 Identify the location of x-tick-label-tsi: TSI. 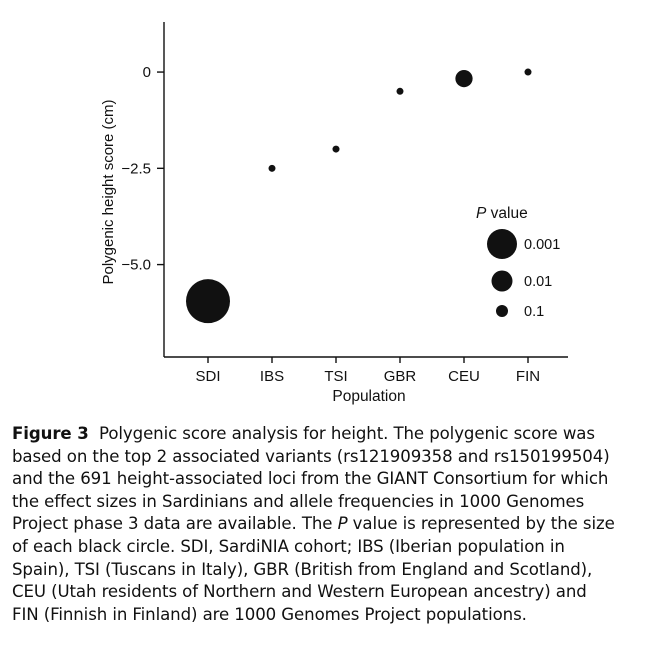
(335, 376).